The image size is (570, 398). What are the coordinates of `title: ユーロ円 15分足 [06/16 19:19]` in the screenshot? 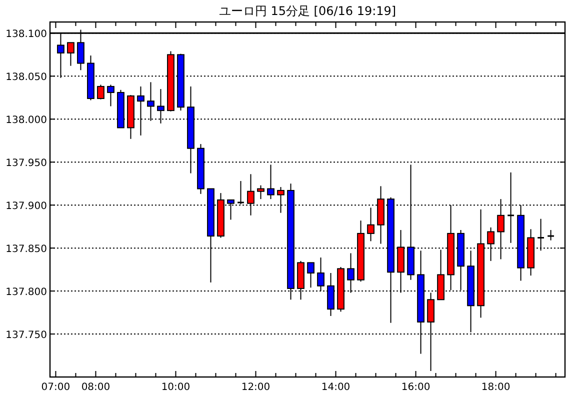 It's located at (307, 11).